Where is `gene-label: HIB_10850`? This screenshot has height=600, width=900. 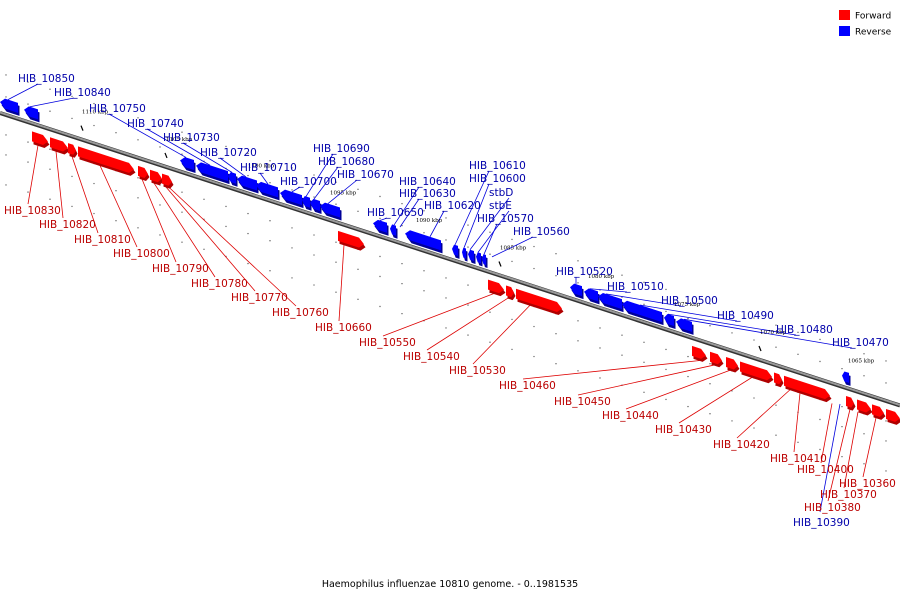 gene-label: HIB_10850 is located at coordinates (46, 79).